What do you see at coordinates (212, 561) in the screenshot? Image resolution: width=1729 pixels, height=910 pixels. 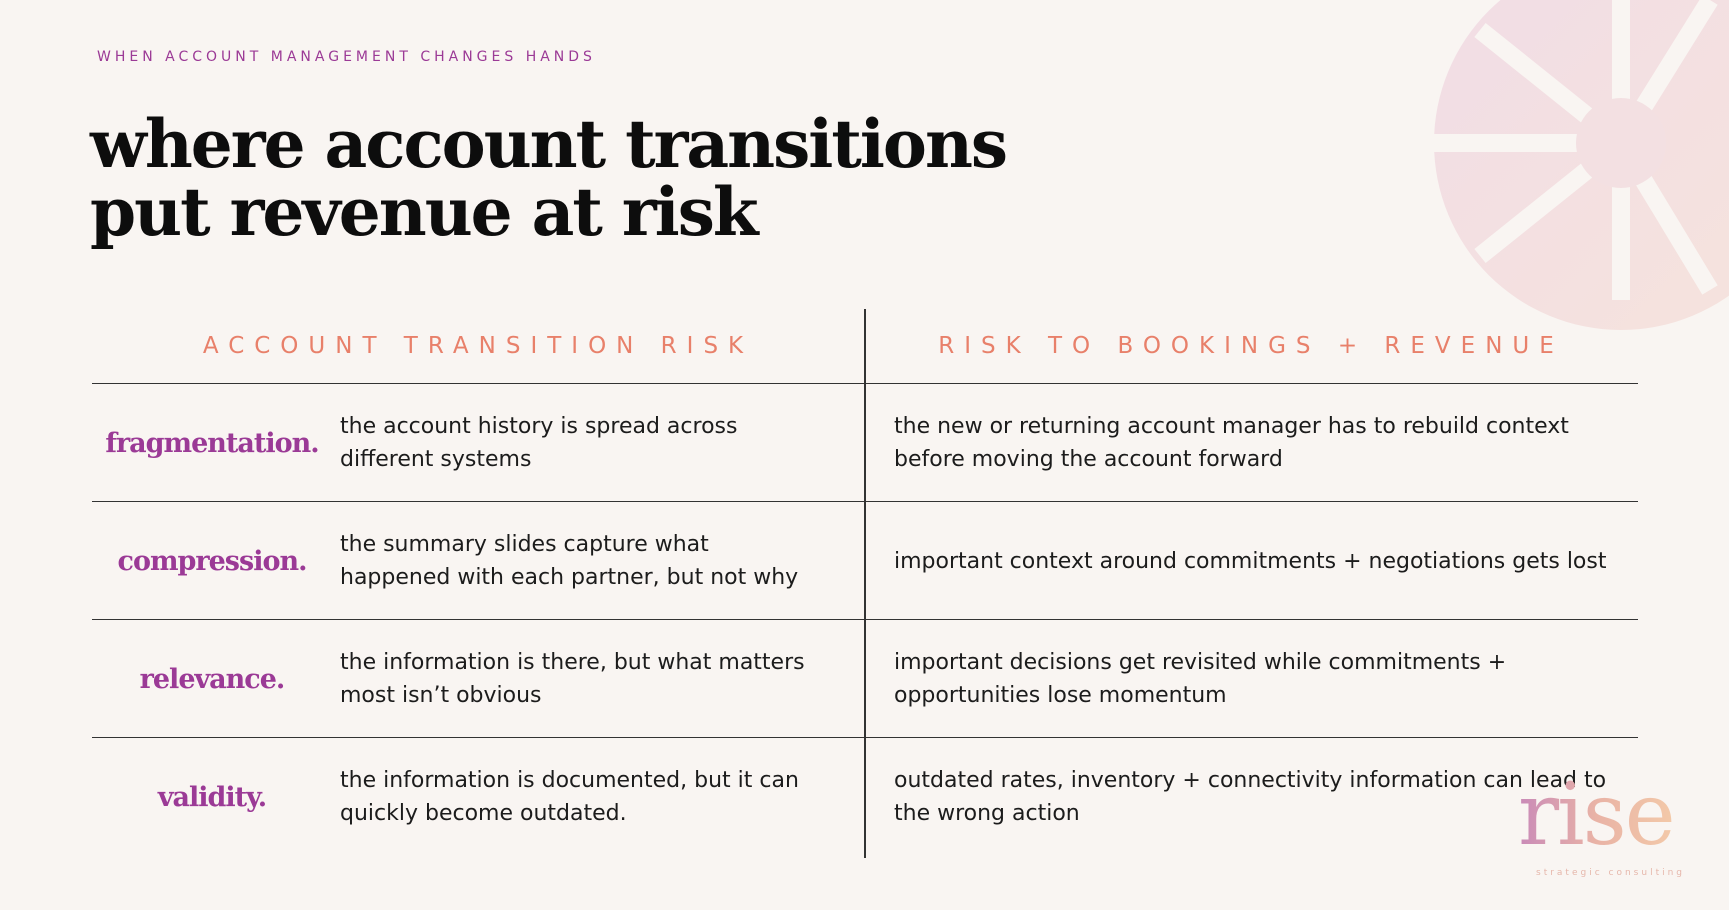 I see `risk-term: compression.` at bounding box center [212, 561].